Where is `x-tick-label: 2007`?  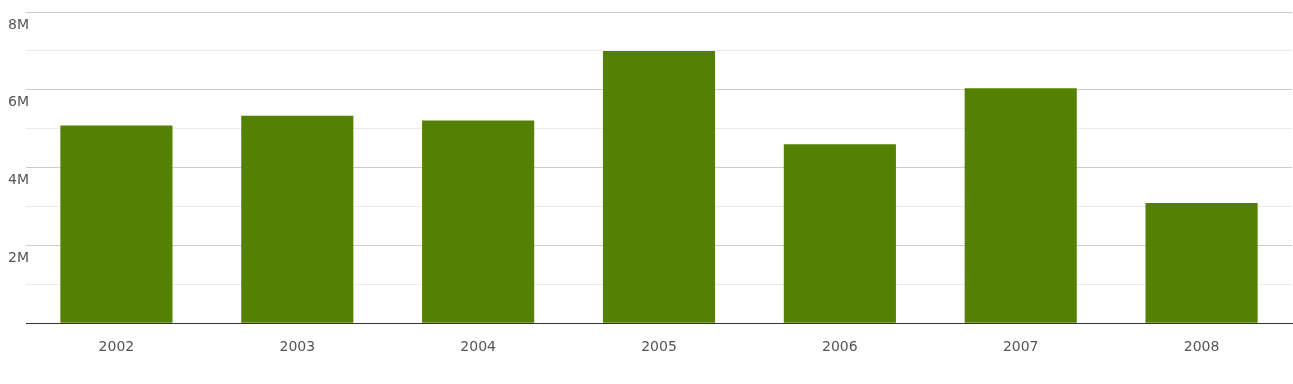
x-tick-label: 2007 is located at coordinates (1020, 346).